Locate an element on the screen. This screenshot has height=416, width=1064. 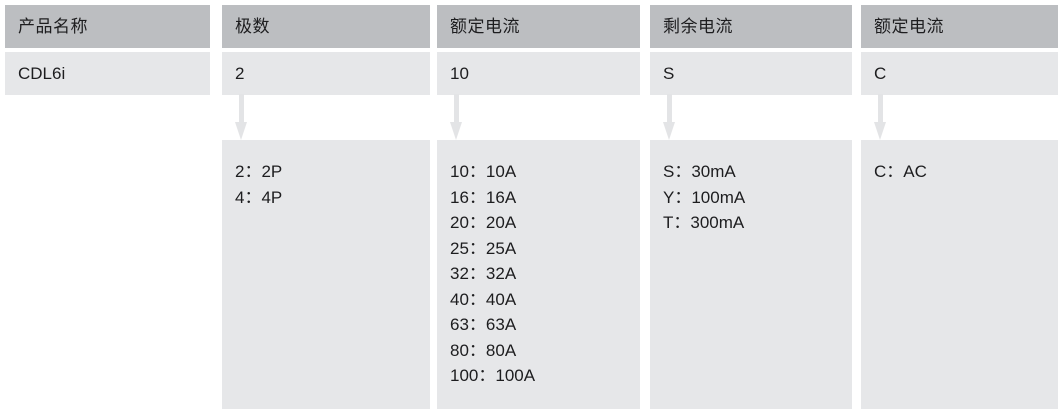
down-arrow-icon-poles is located at coordinates (241, 117).